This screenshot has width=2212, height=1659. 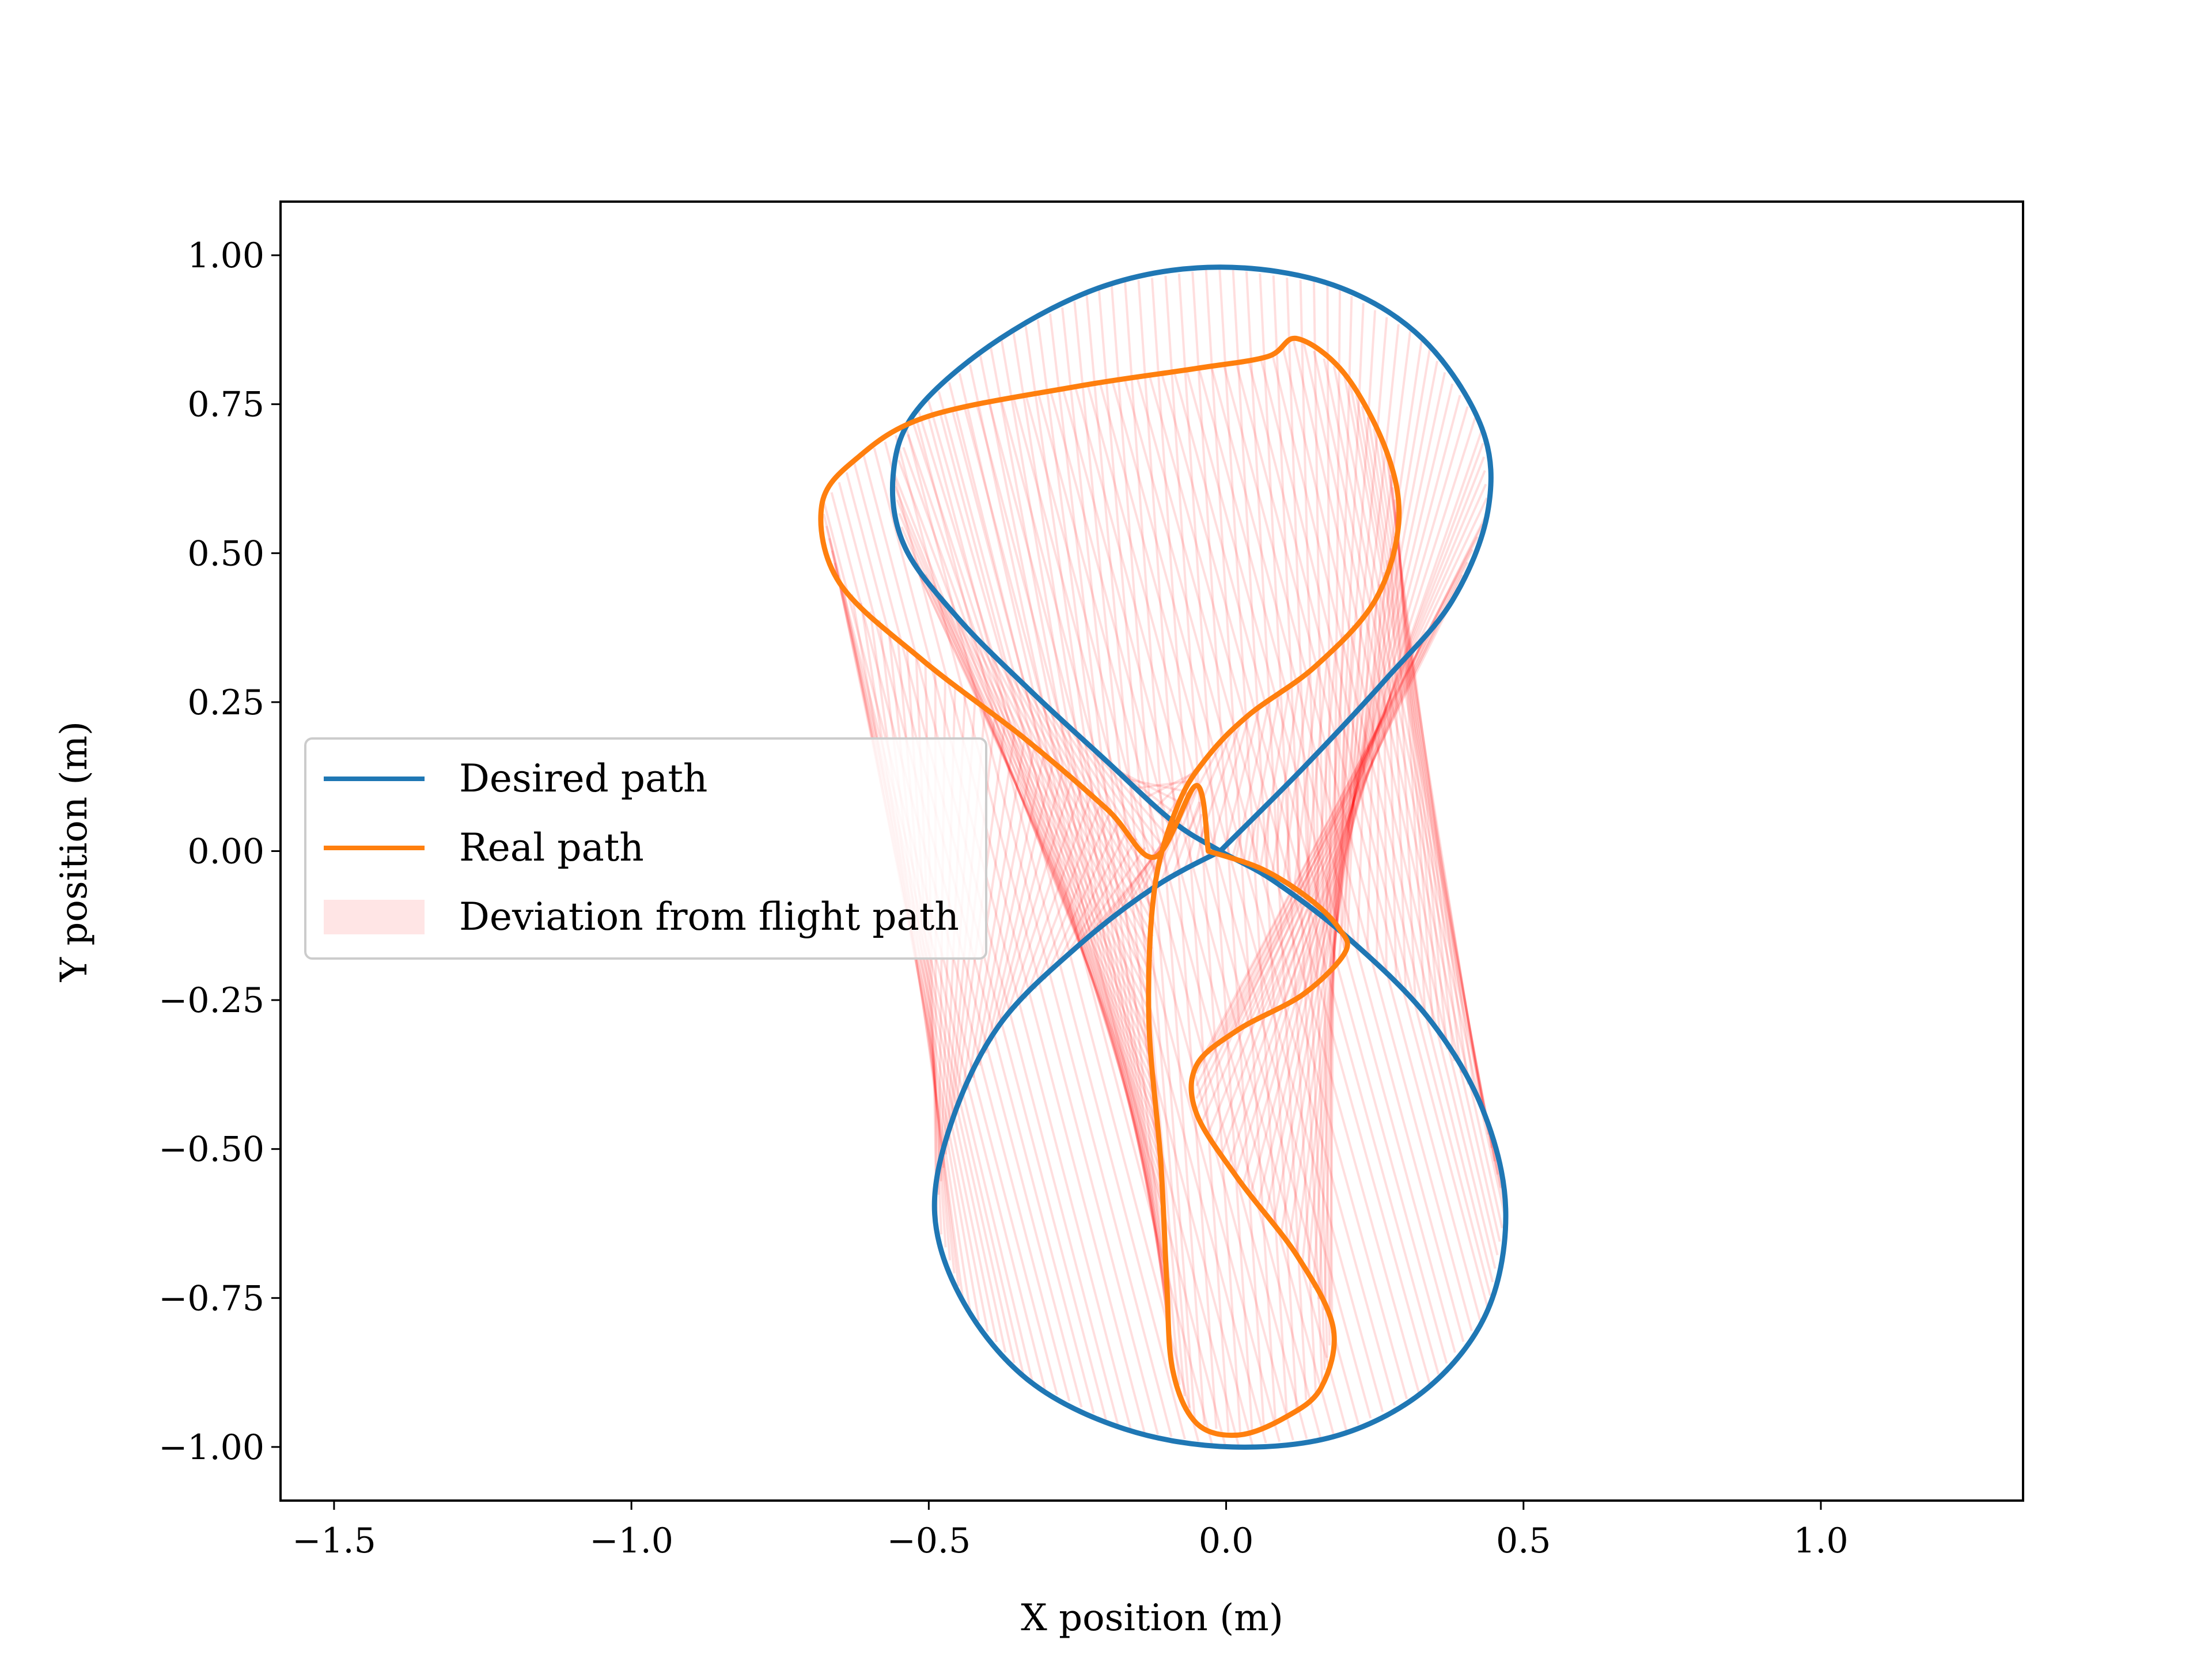 What do you see at coordinates (709, 917) in the screenshot?
I see `legend-label-deviation: Deviation from flight path` at bounding box center [709, 917].